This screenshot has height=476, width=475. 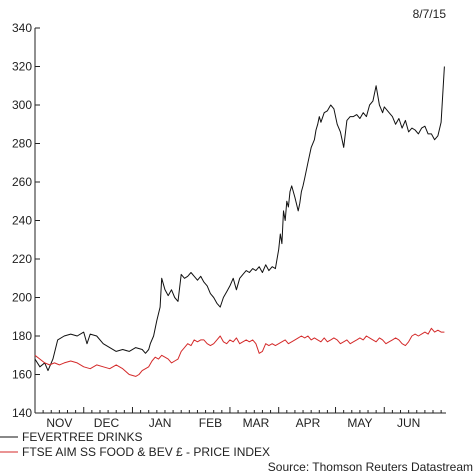 I want to click on x-tick-label-jun: JUN, so click(x=408, y=423).